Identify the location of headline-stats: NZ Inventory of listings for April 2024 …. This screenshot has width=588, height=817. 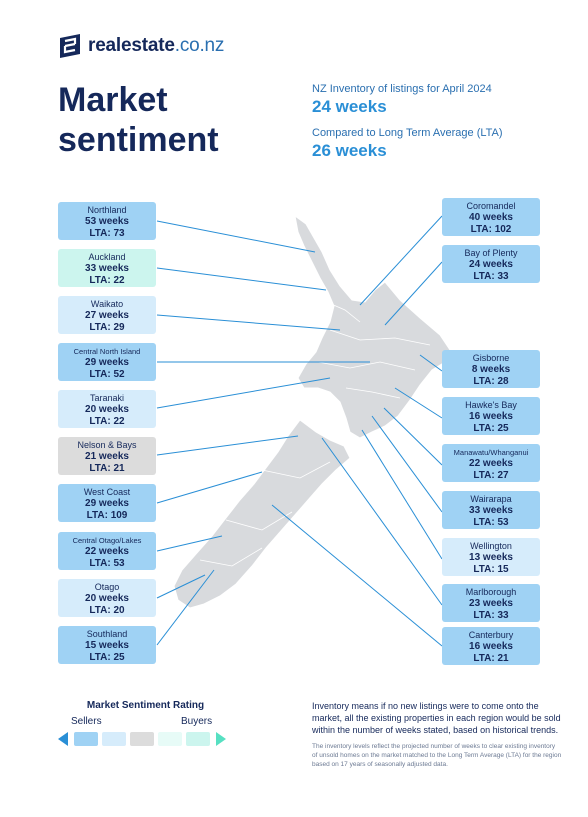
(442, 126).